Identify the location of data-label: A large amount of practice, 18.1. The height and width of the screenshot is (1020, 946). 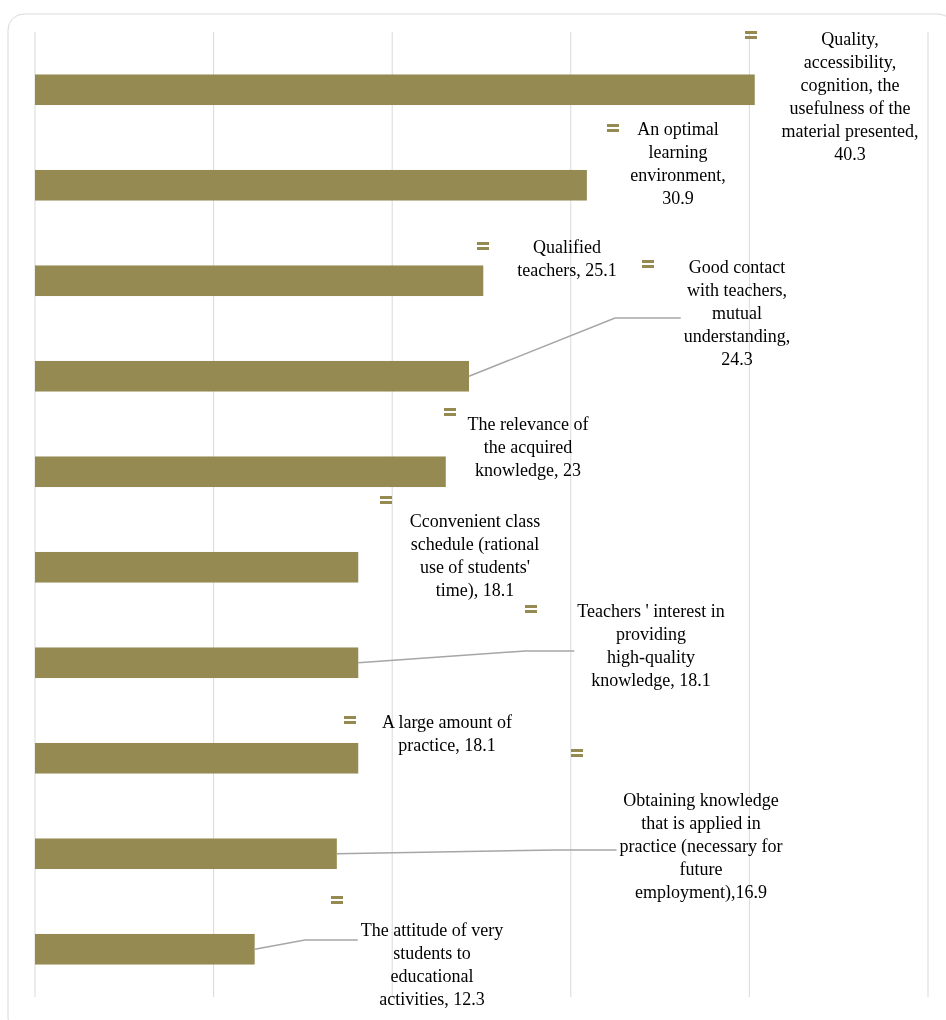
(447, 733).